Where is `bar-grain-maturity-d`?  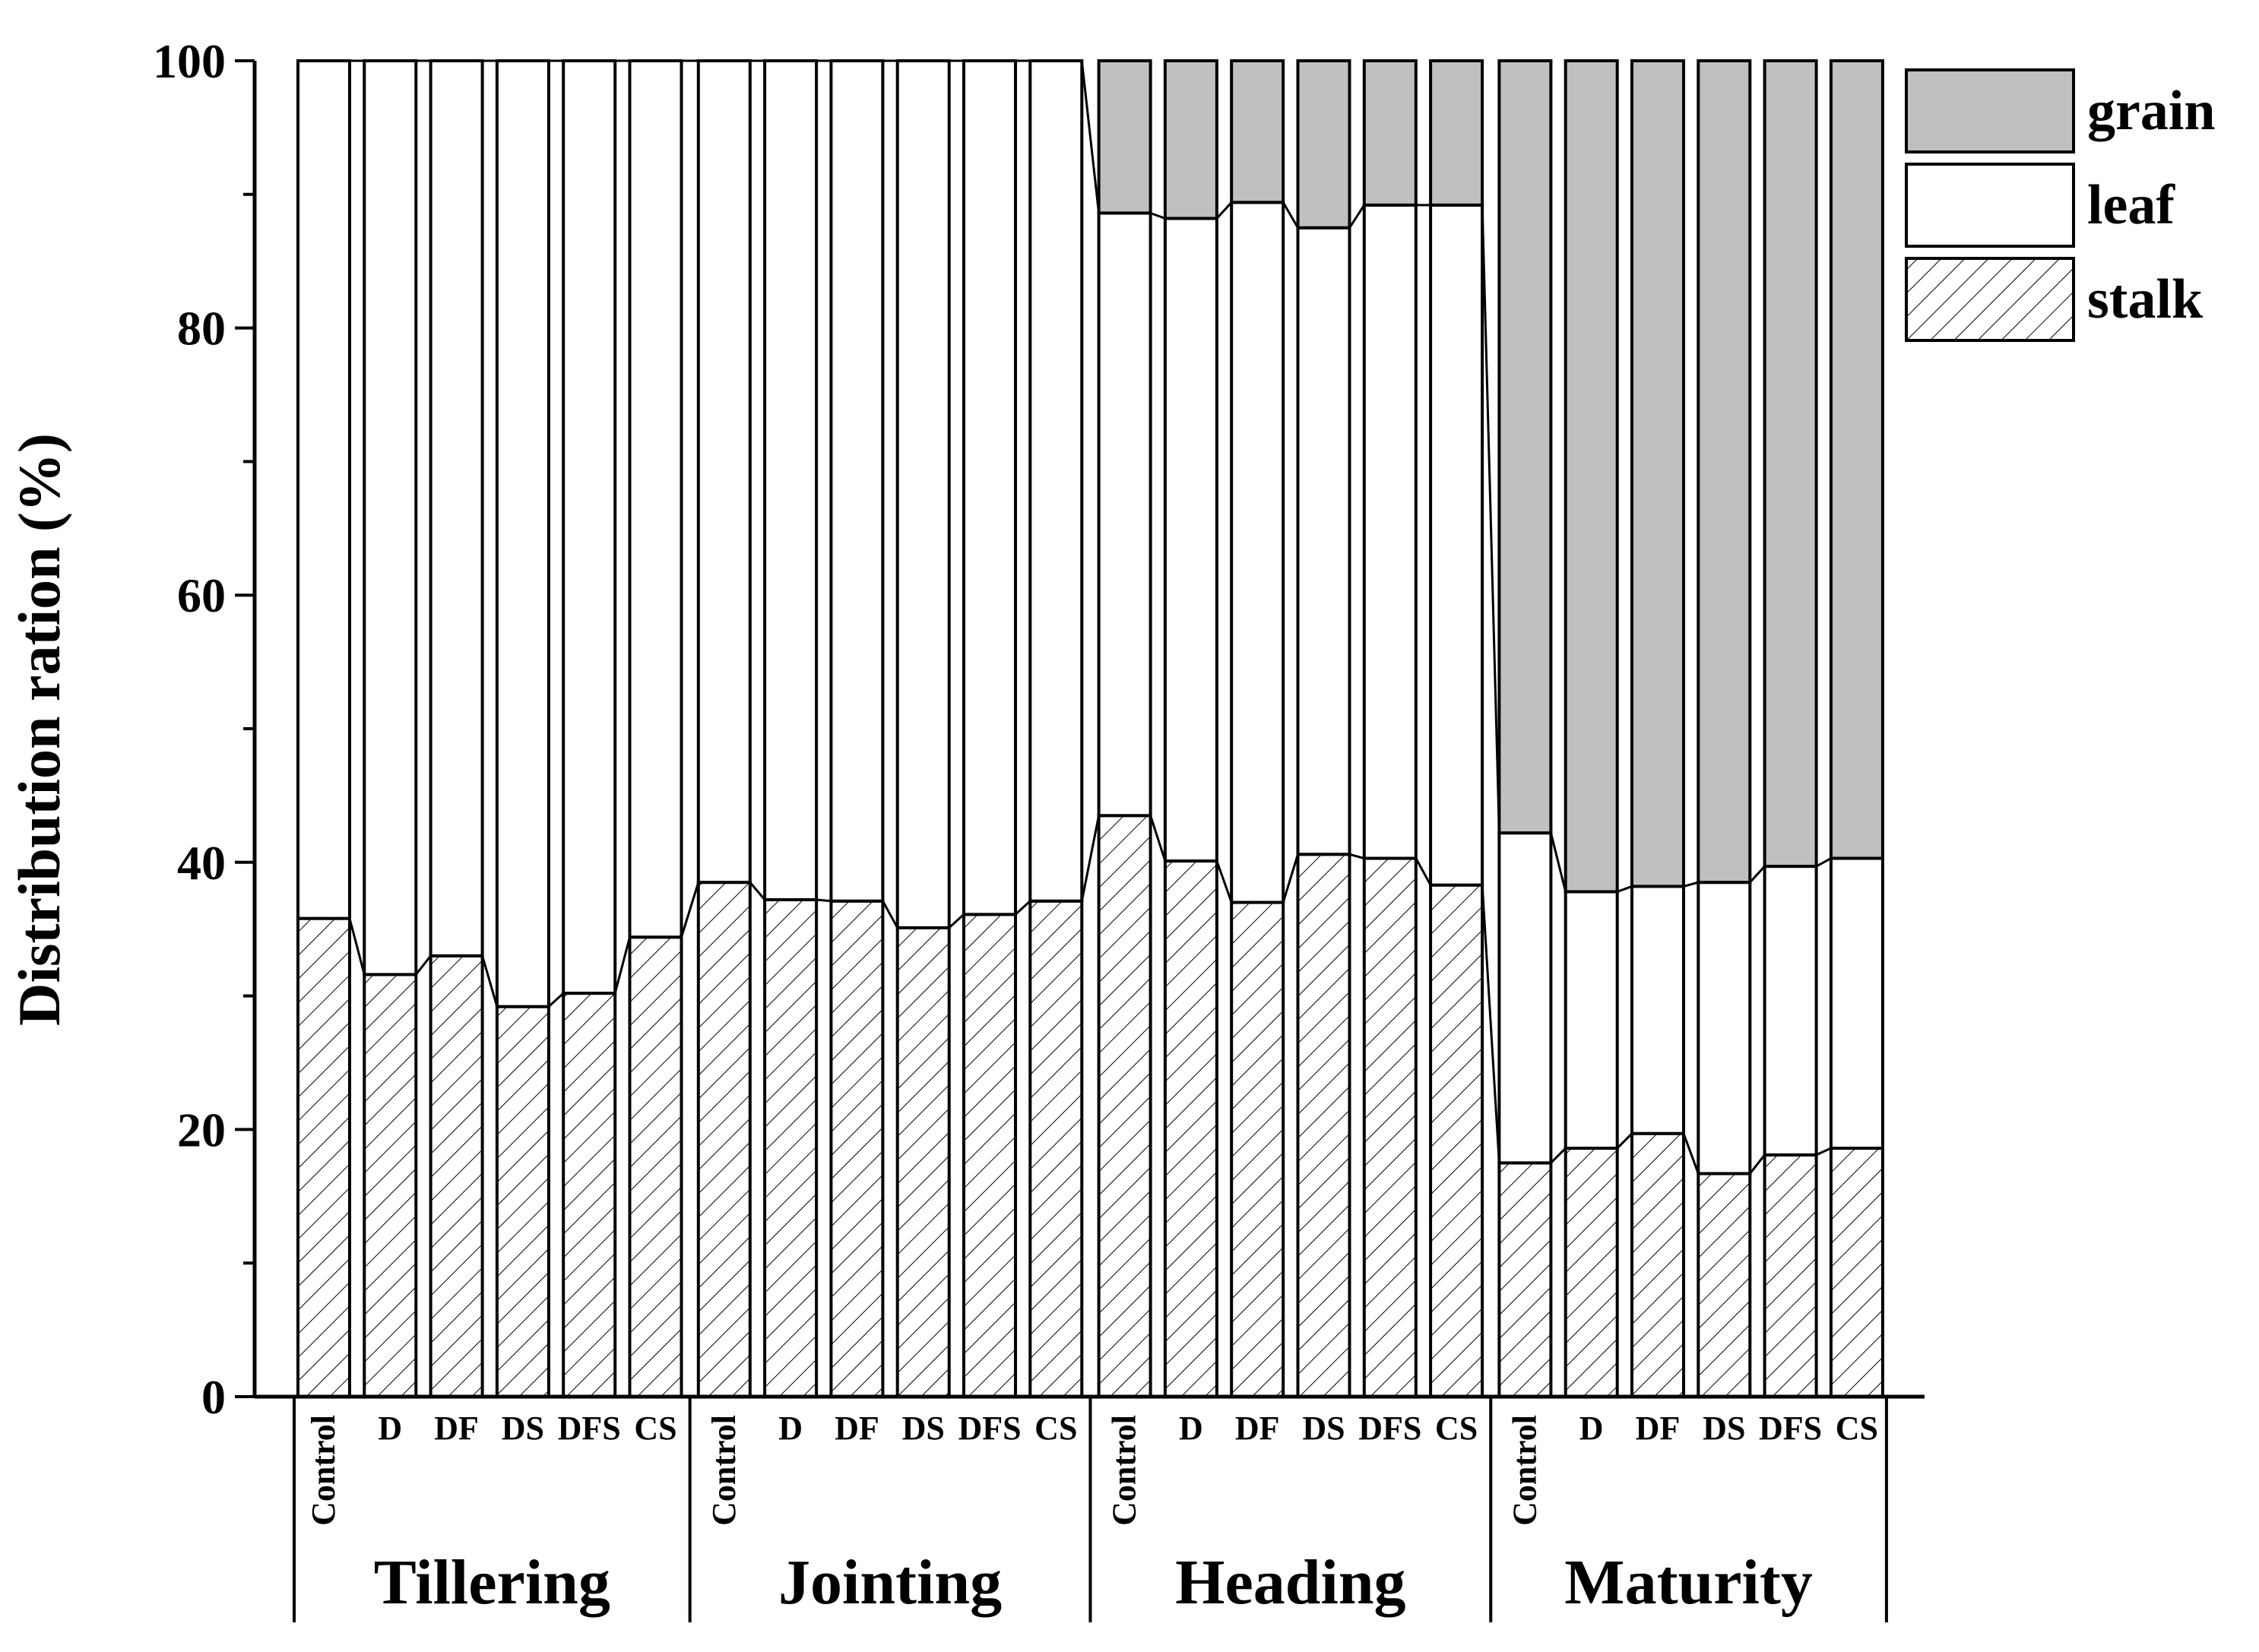
bar-grain-maturity-d is located at coordinates (1592, 476).